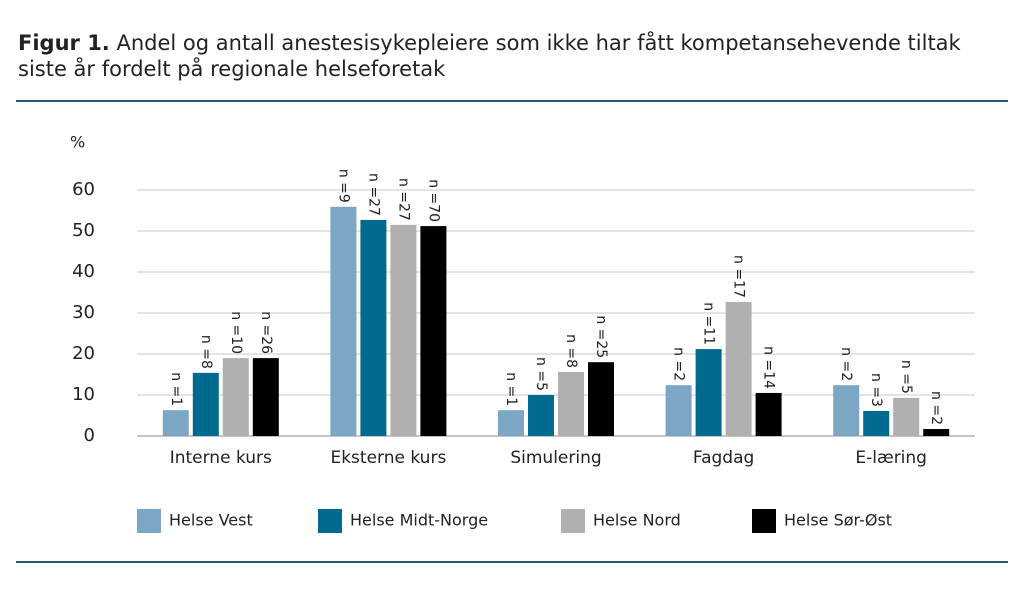  What do you see at coordinates (739, 276) in the screenshot?
I see `n-label: n =17` at bounding box center [739, 276].